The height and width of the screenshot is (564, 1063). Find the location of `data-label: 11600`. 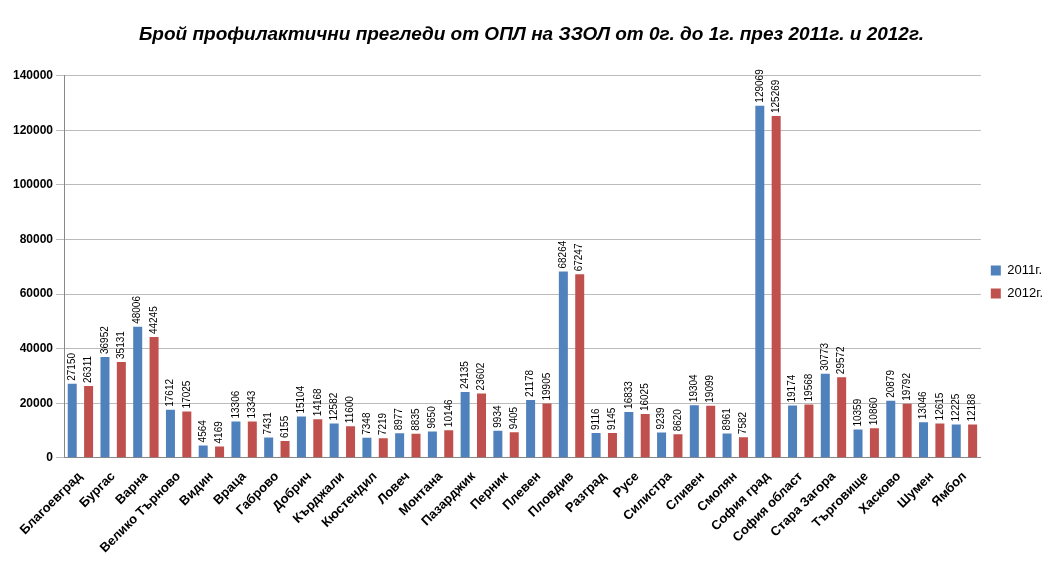

data-label: 11600 is located at coordinates (350, 409).